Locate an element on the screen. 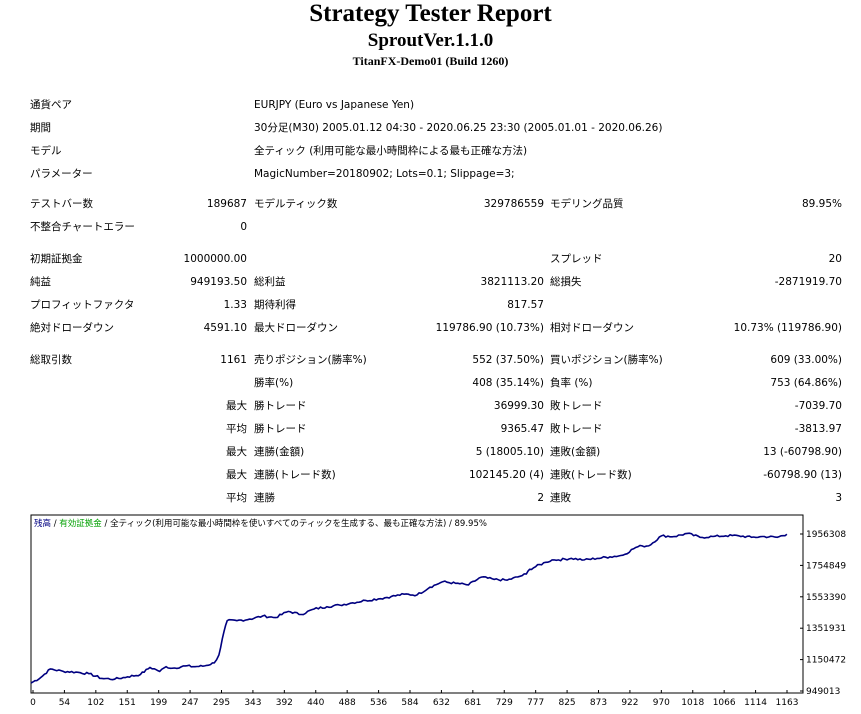 This screenshot has height=714, width=861. bars-value: 189687 is located at coordinates (226, 204).